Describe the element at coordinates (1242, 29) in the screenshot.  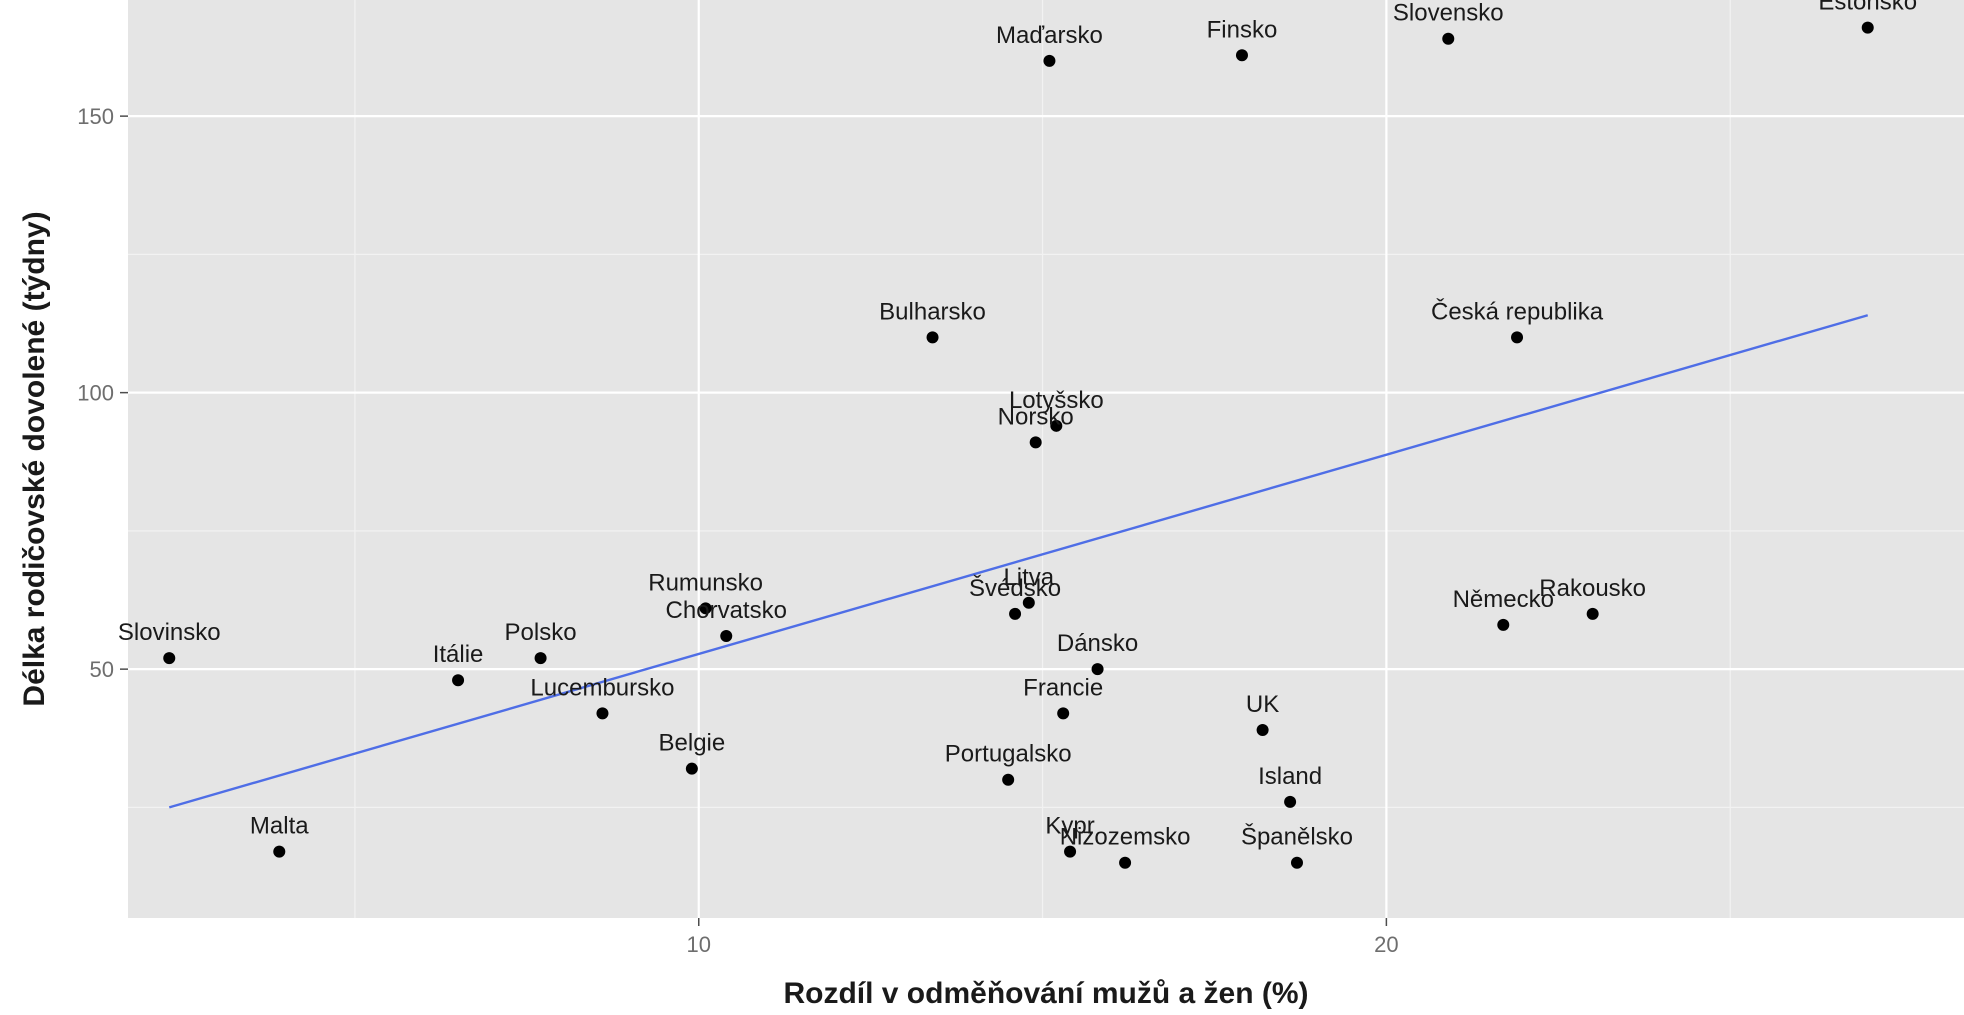
I see `point-label: Finsko` at that location.